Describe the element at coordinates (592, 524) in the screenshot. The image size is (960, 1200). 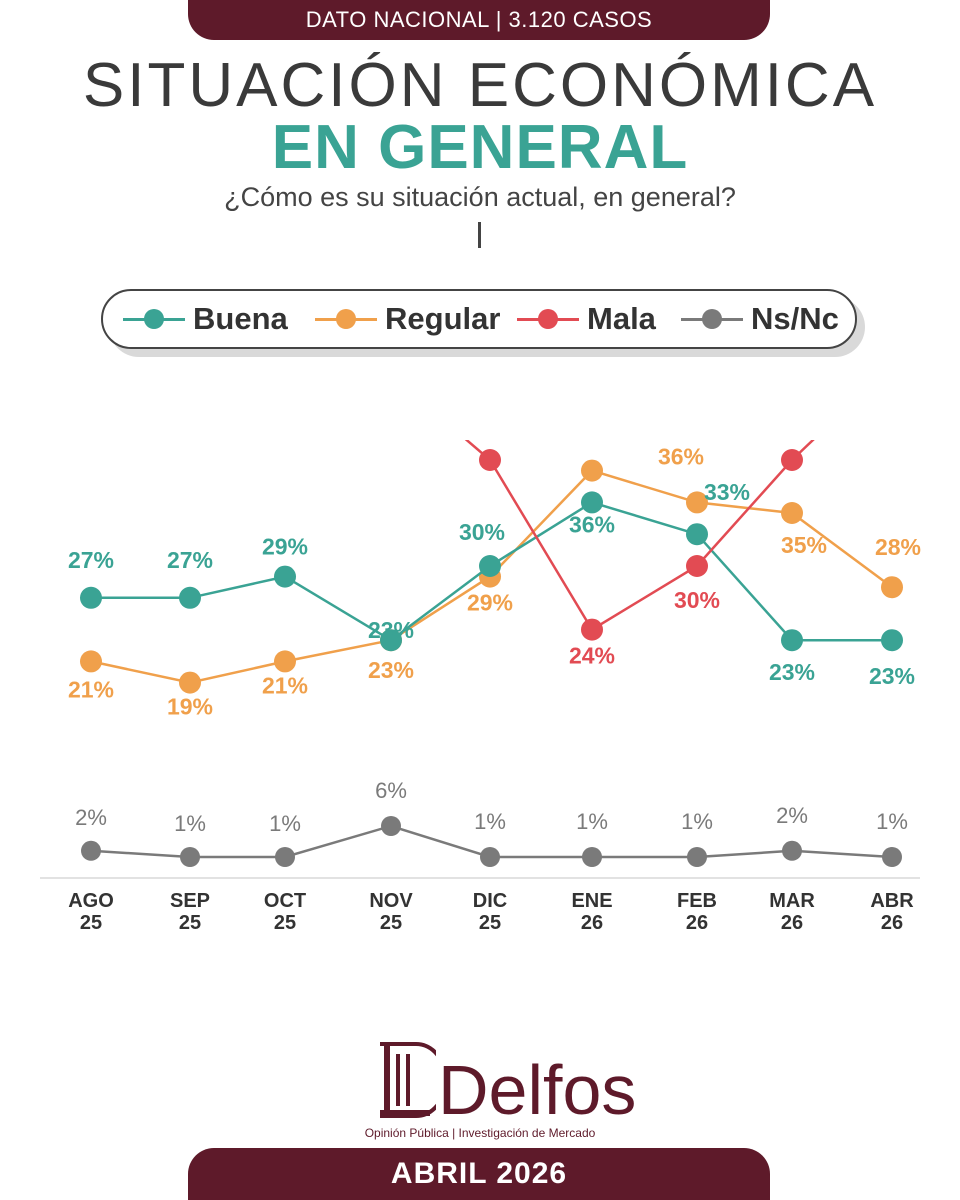
I see `data-label-buena: 36%` at that location.